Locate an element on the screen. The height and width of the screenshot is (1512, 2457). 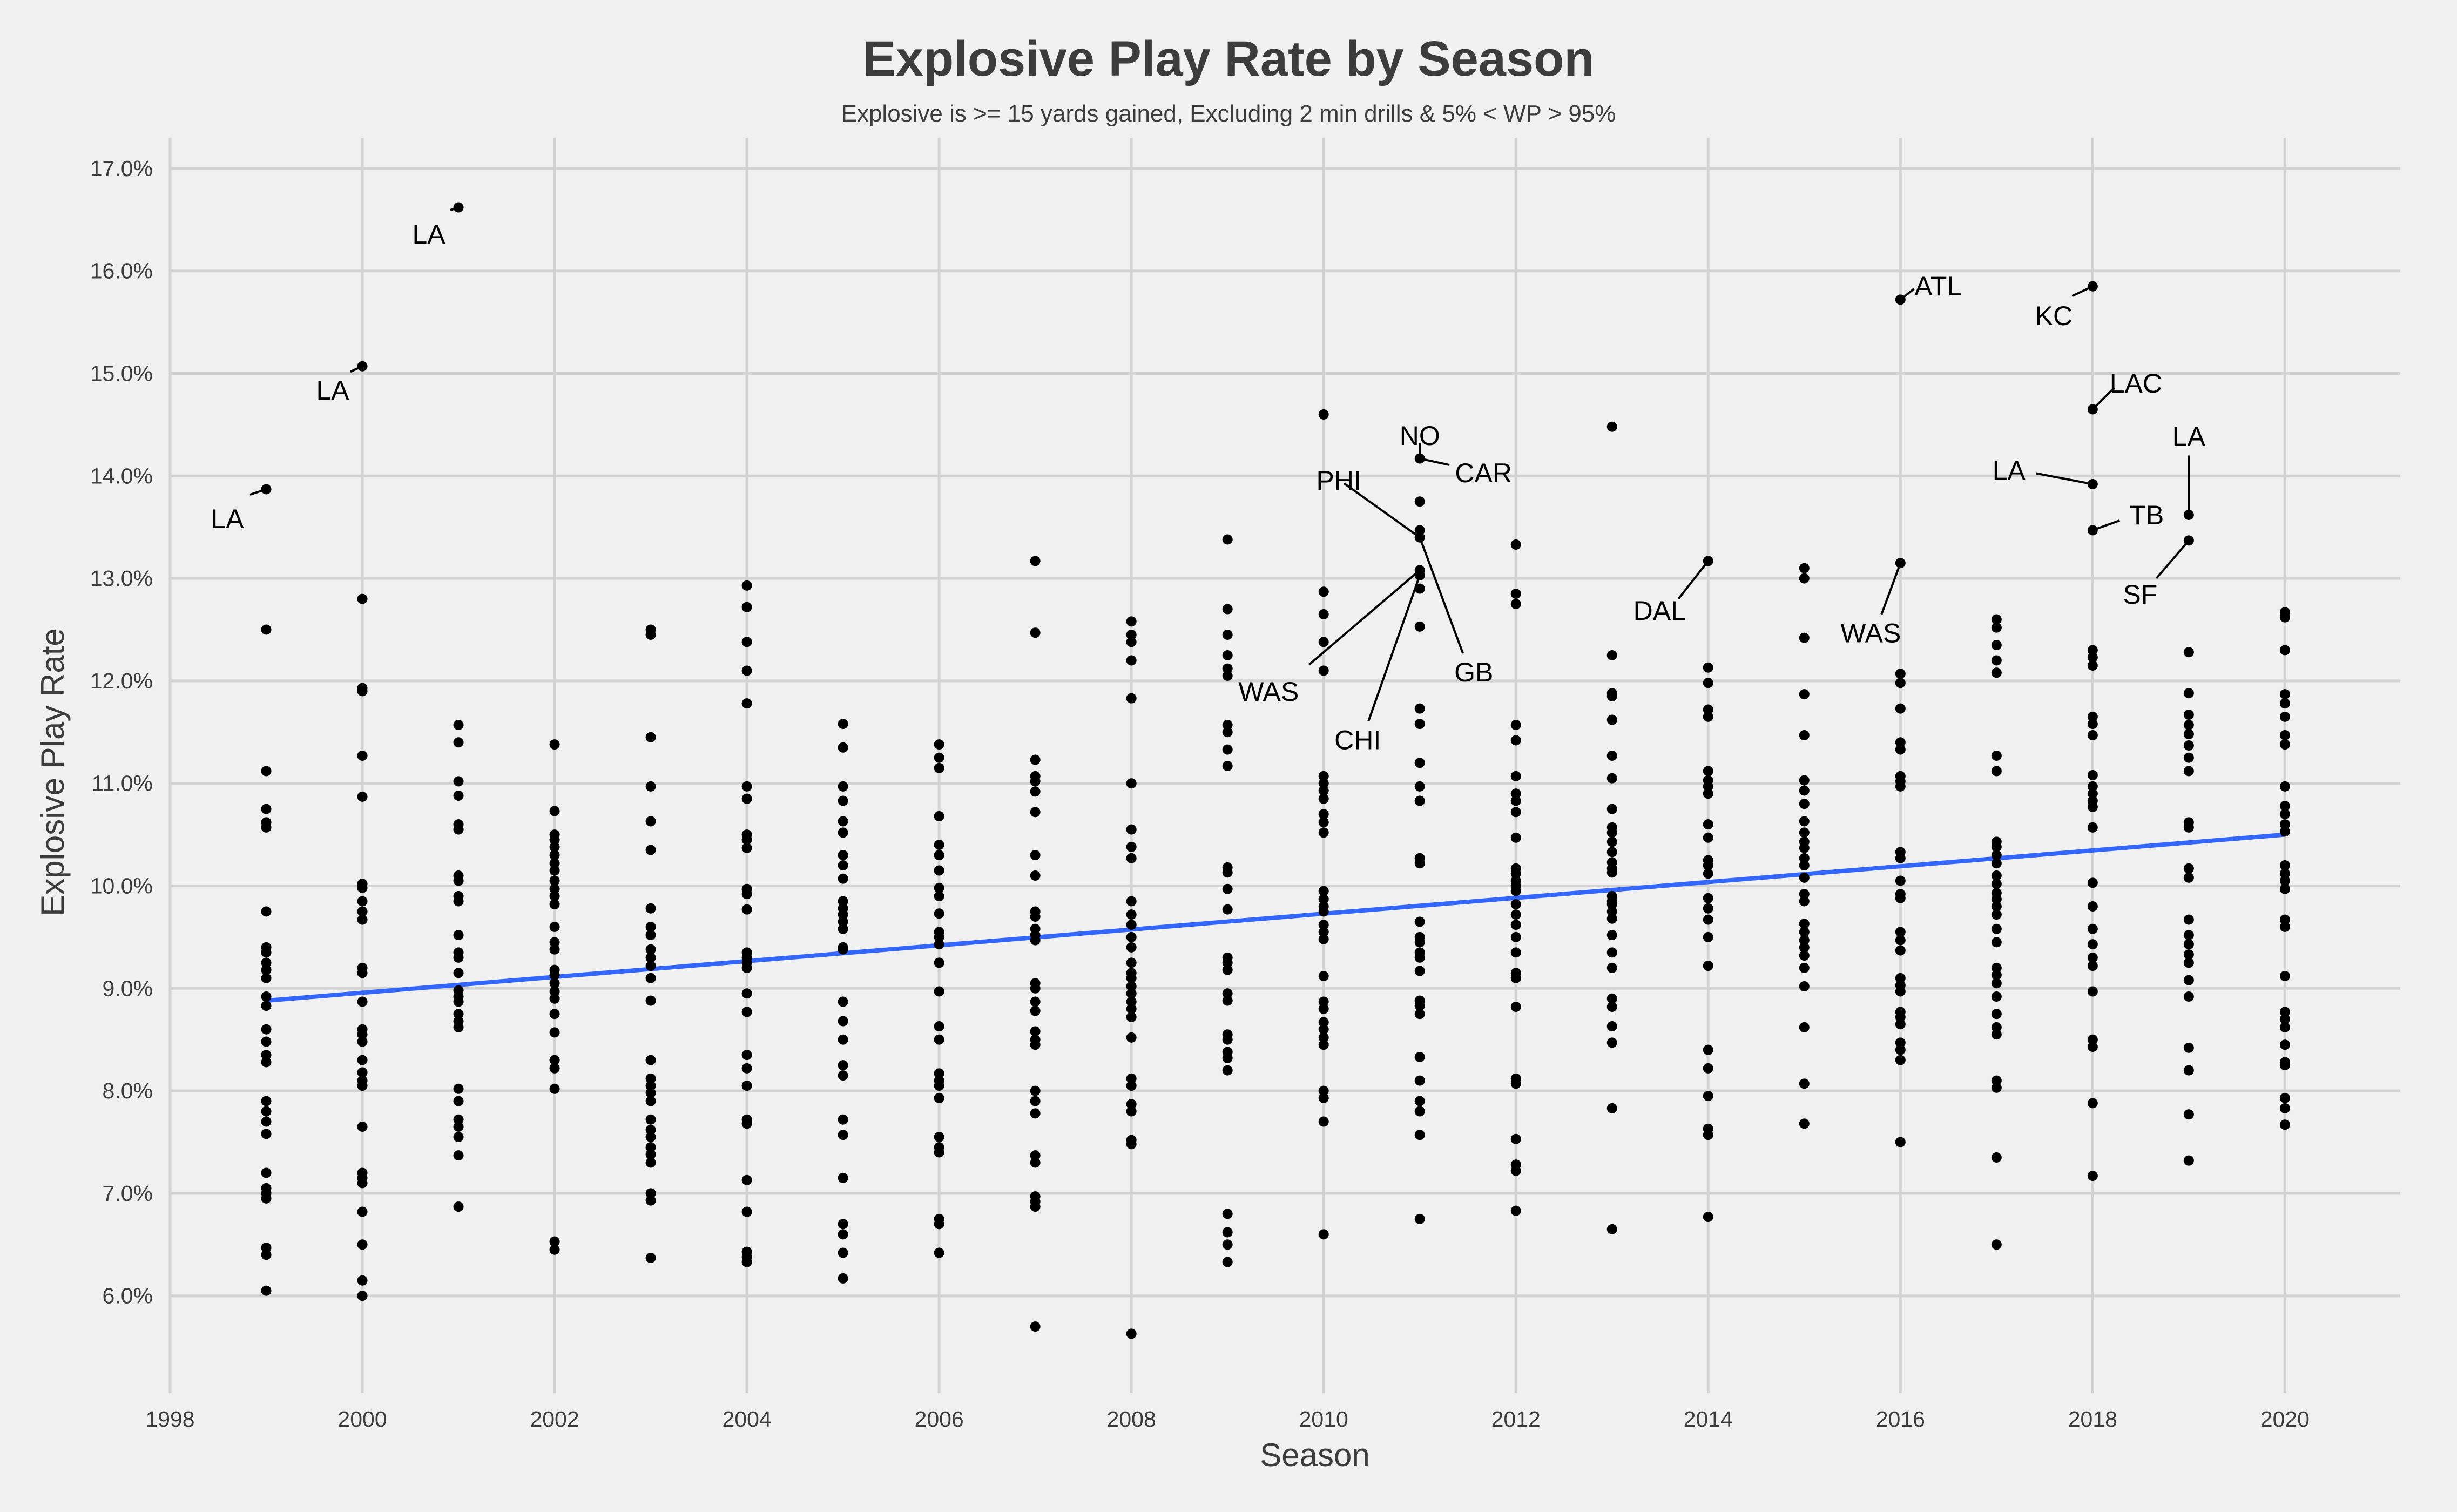
x-tick-label: 2016 is located at coordinates (1900, 1420).